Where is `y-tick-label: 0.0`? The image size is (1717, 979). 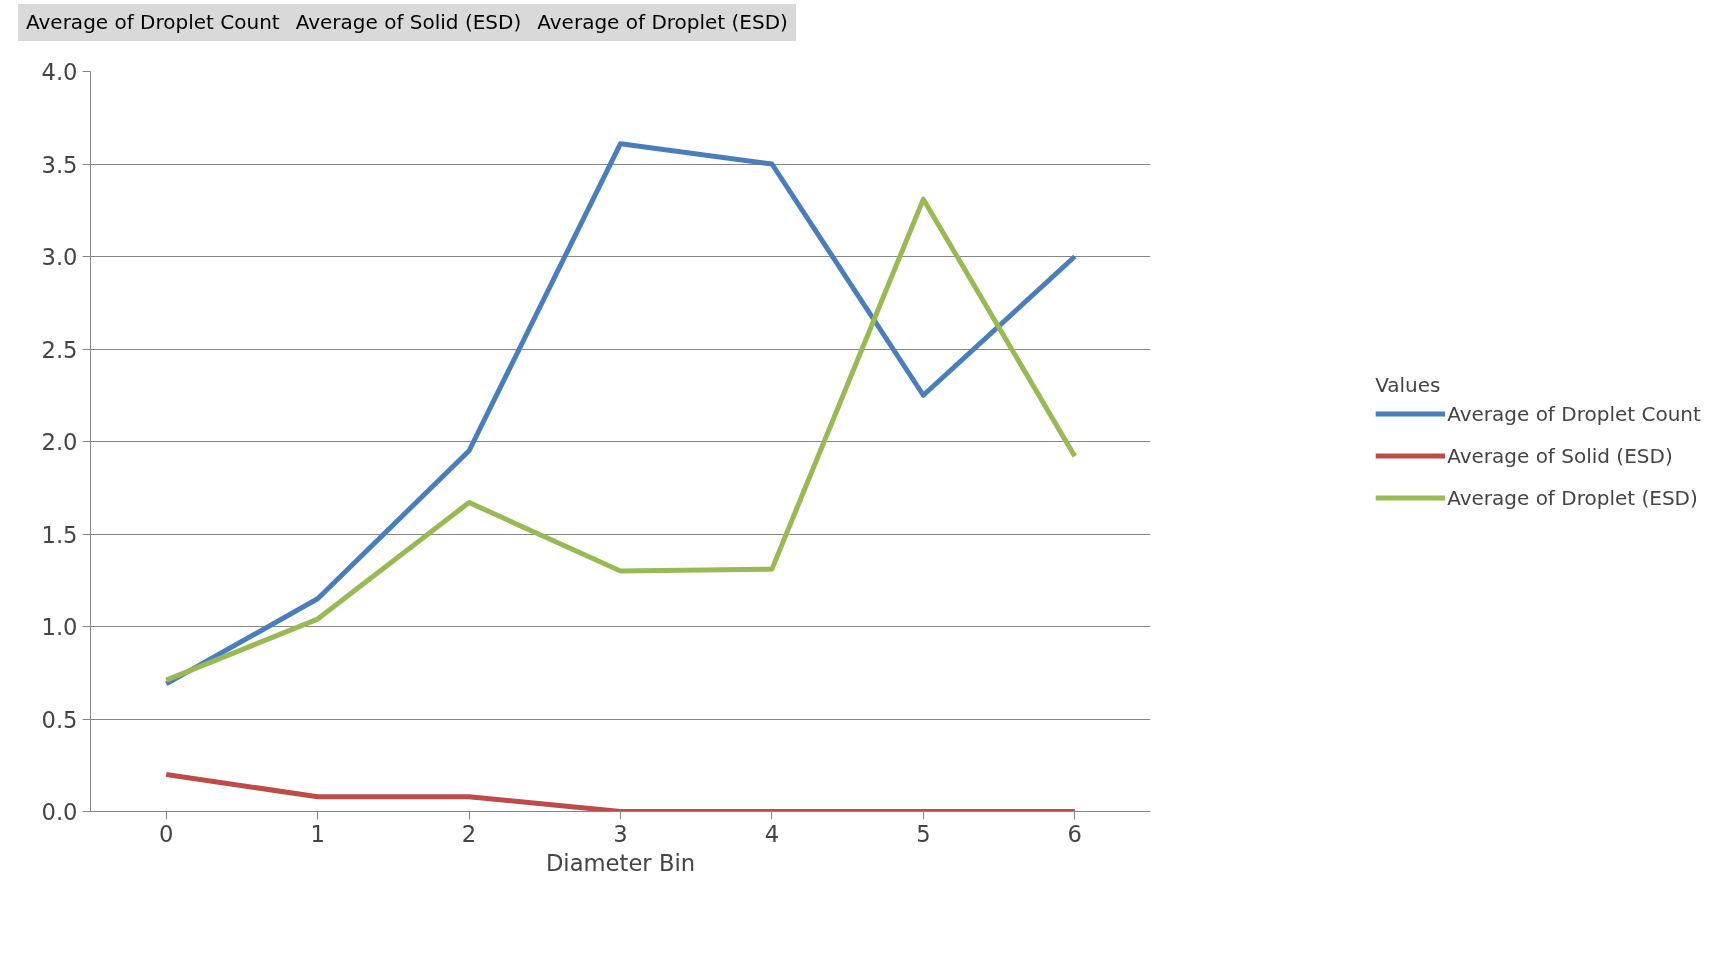
y-tick-label: 0.0 is located at coordinates (59, 811).